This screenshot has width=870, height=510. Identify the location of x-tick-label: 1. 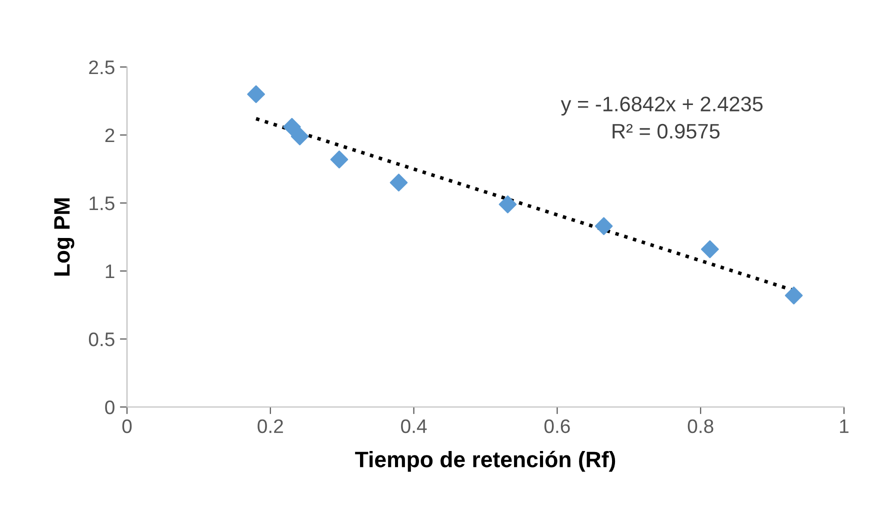
(844, 426).